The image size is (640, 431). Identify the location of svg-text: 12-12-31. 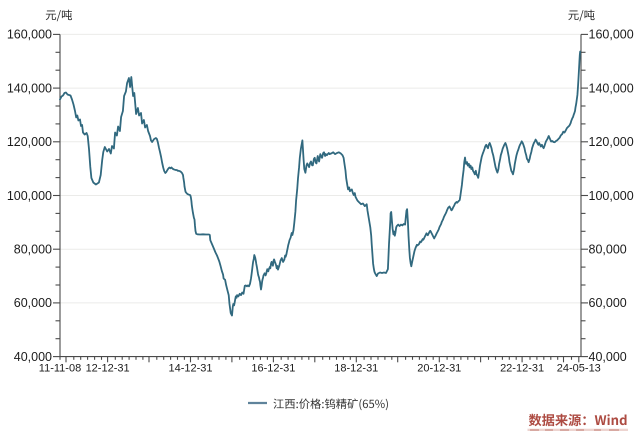
(108, 369).